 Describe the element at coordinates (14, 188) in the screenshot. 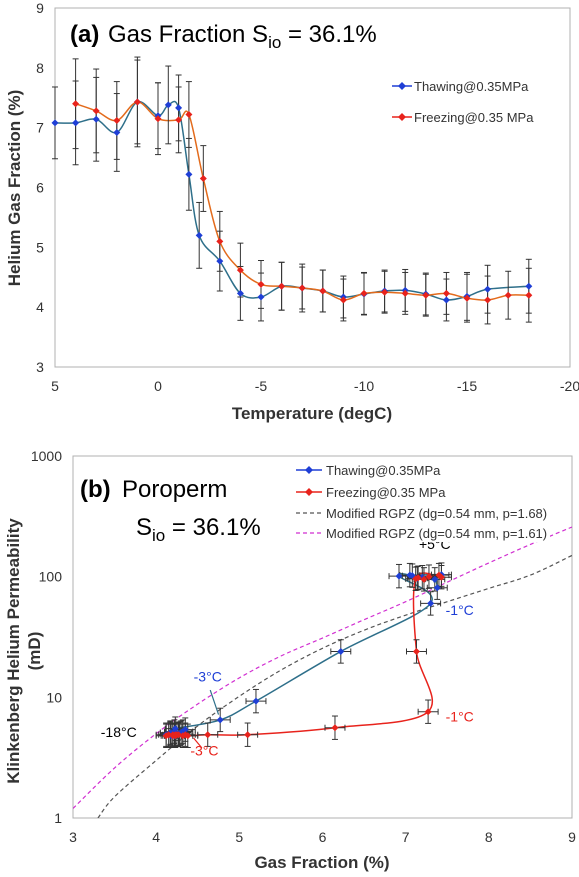

I see `panel-a-y-axis-label: Helium Gas Fraction (%)` at that location.